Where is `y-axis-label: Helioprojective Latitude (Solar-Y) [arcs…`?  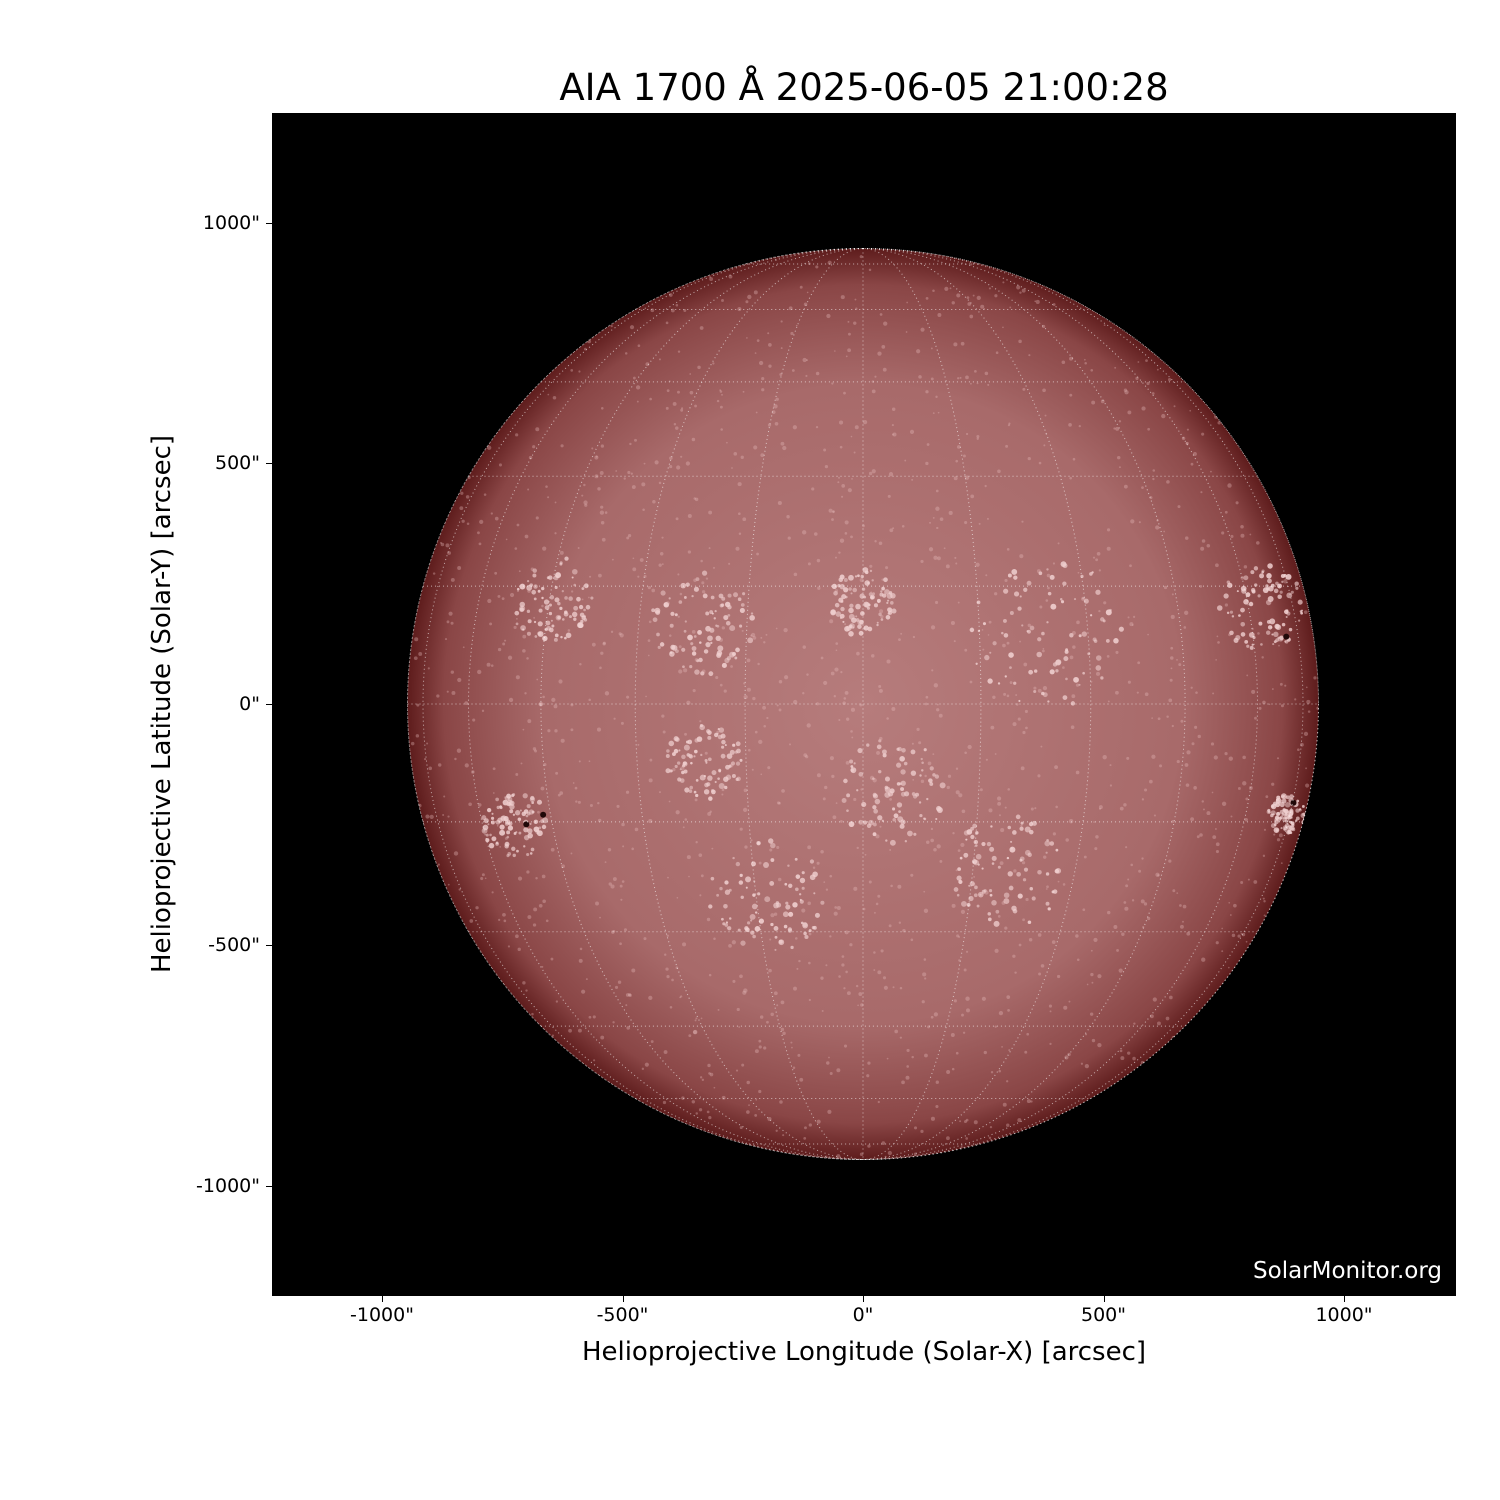 y-axis-label: Helioprojective Latitude (Solar-Y) [arcs… is located at coordinates (162, 704).